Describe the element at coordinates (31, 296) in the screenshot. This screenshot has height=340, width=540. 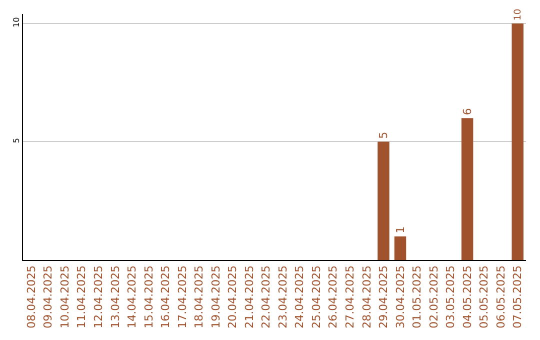
I see `x-tick-label: 08.04.2025` at that location.